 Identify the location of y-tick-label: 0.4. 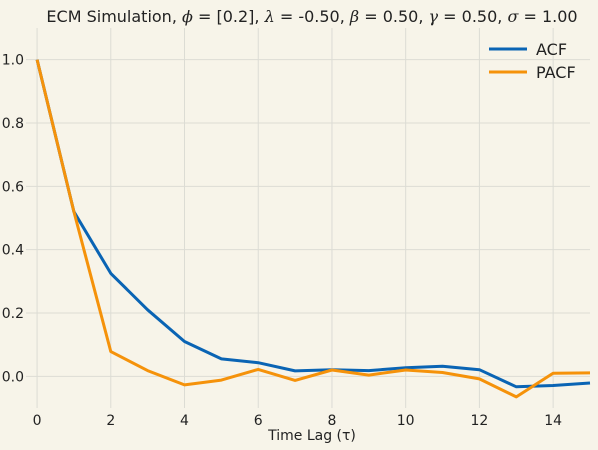
(13, 251).